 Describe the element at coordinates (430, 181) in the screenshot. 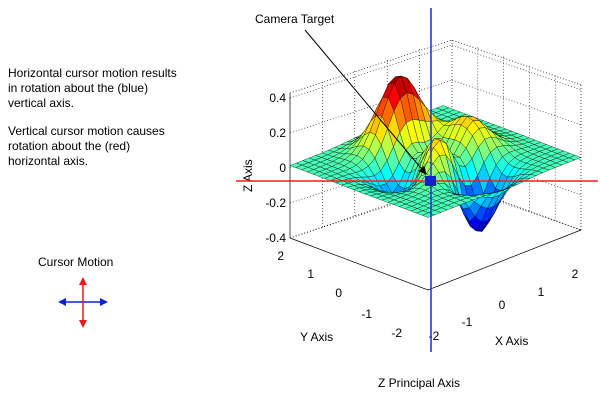

I see `camera-target-marker` at that location.